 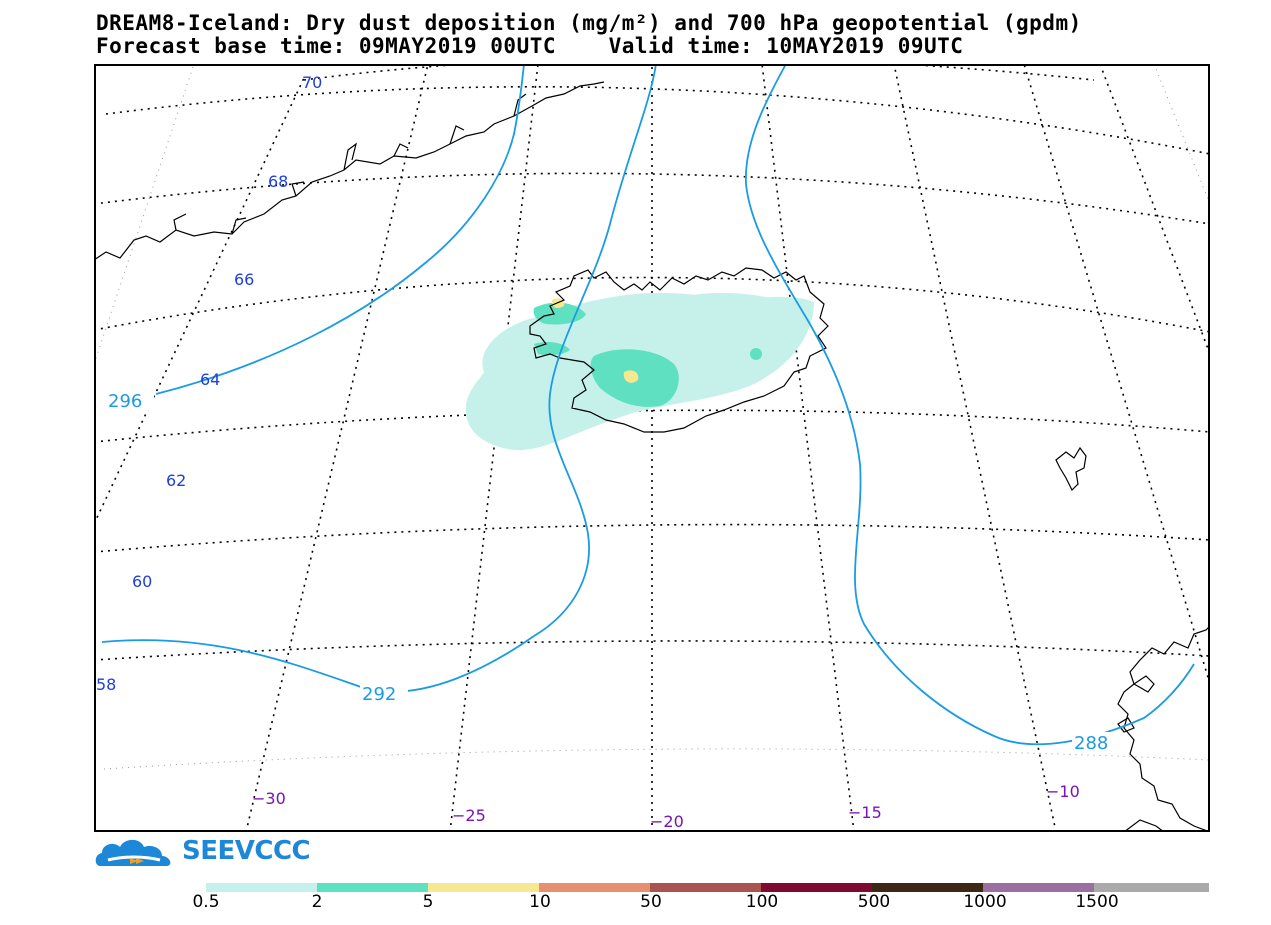 What do you see at coordinates (756, 354) in the screenshot?
I see `dust-spot-medium` at bounding box center [756, 354].